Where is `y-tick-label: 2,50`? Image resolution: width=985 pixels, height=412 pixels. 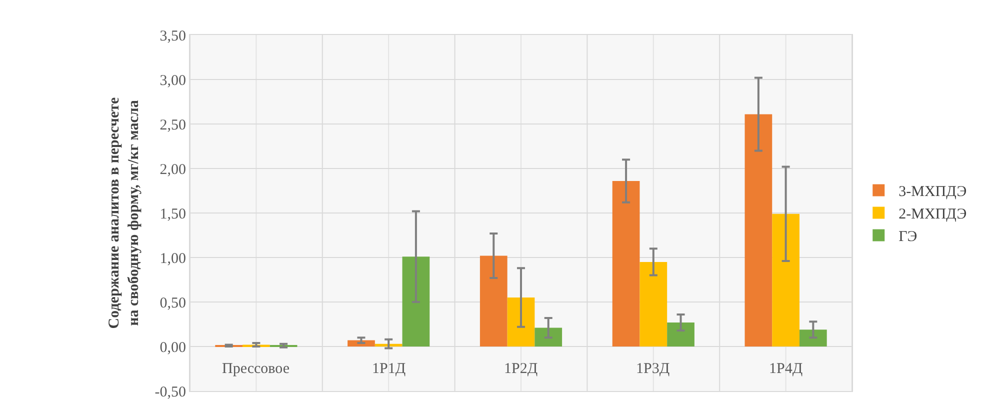 y-tick-label: 2,50 is located at coordinates (173, 125).